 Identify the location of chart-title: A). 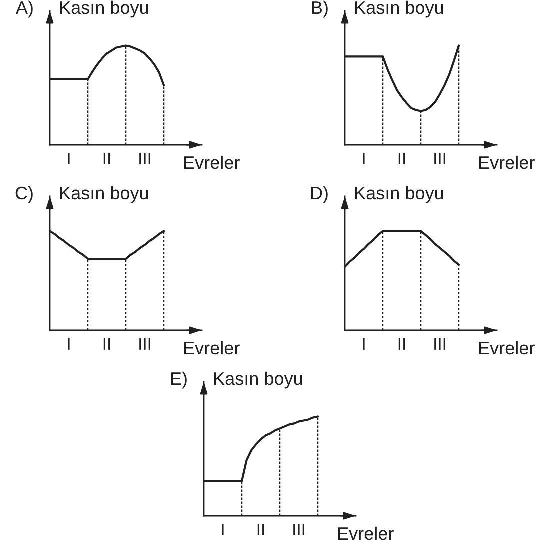
(24, 9).